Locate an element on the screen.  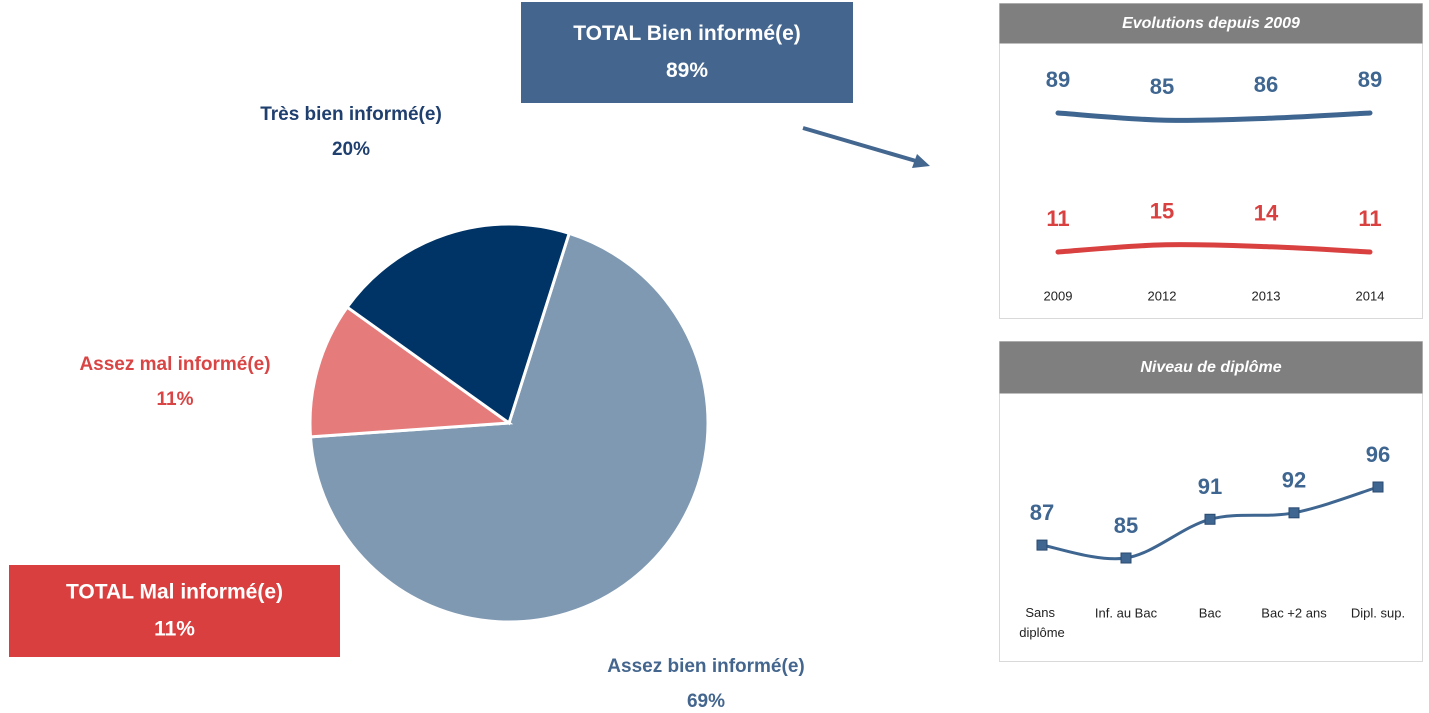
slice-value-label: 11% is located at coordinates (175, 399).